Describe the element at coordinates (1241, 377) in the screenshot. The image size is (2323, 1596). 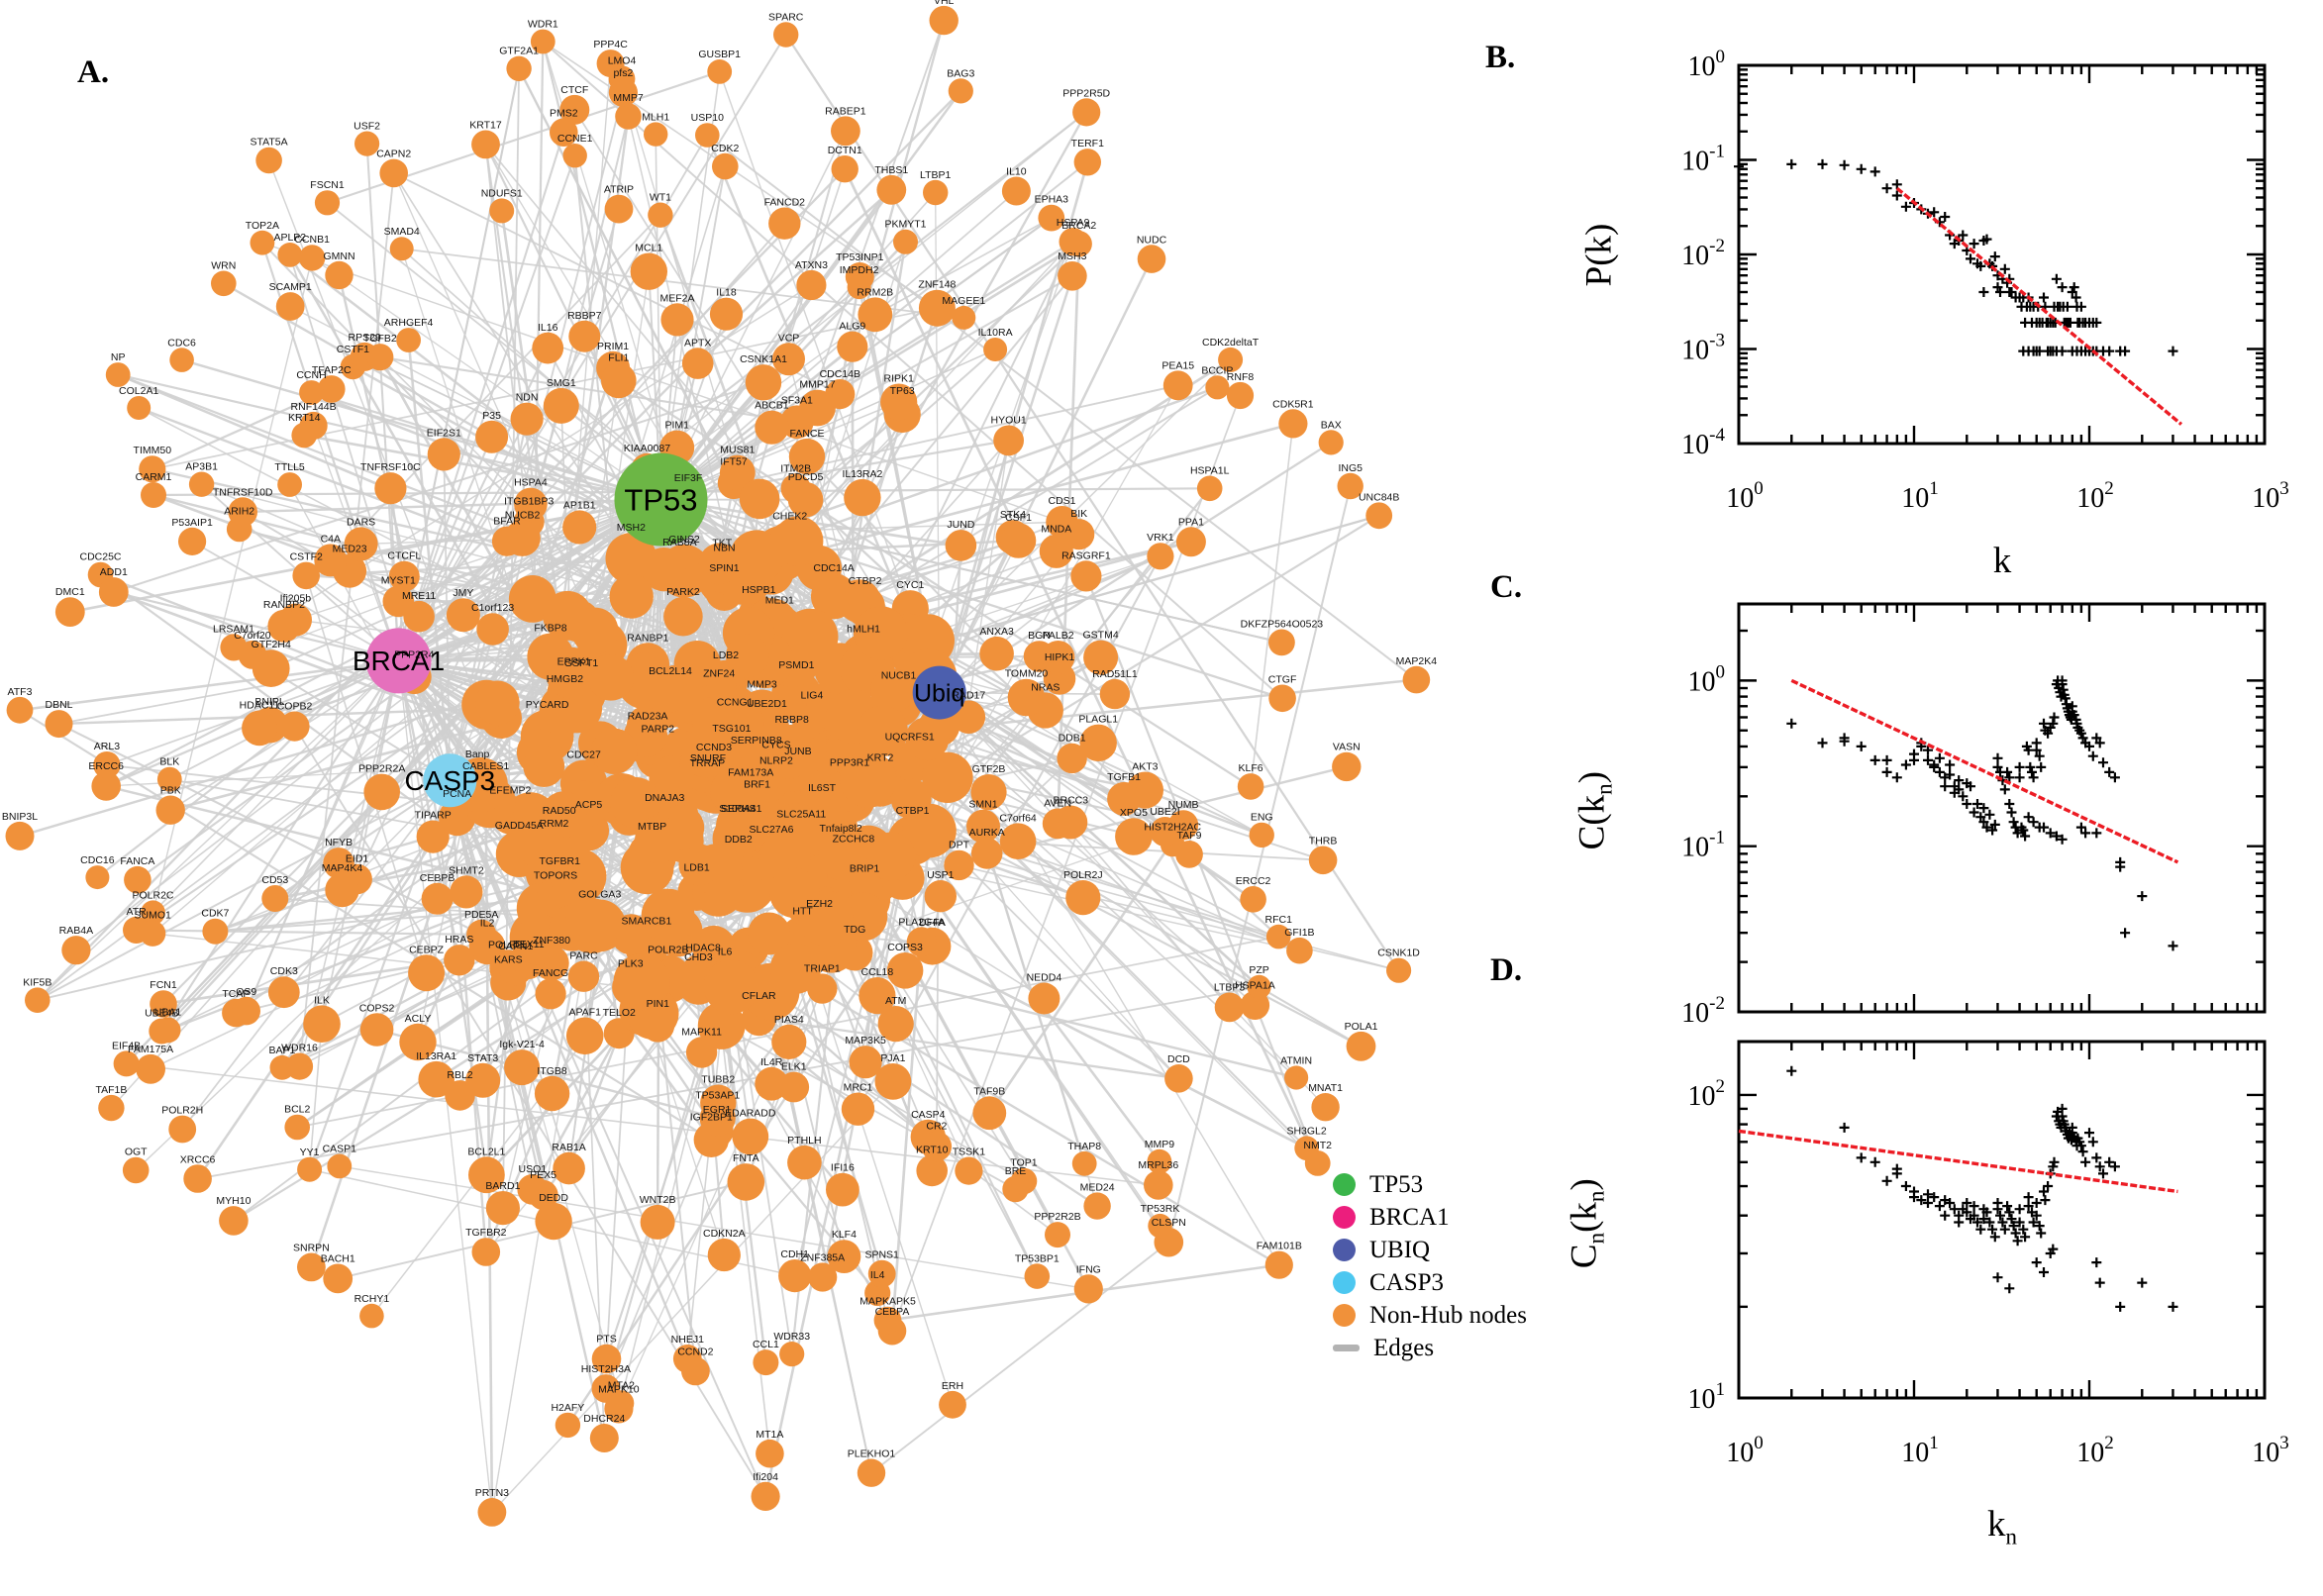
I see `gene-node-label: RNF8` at that location.